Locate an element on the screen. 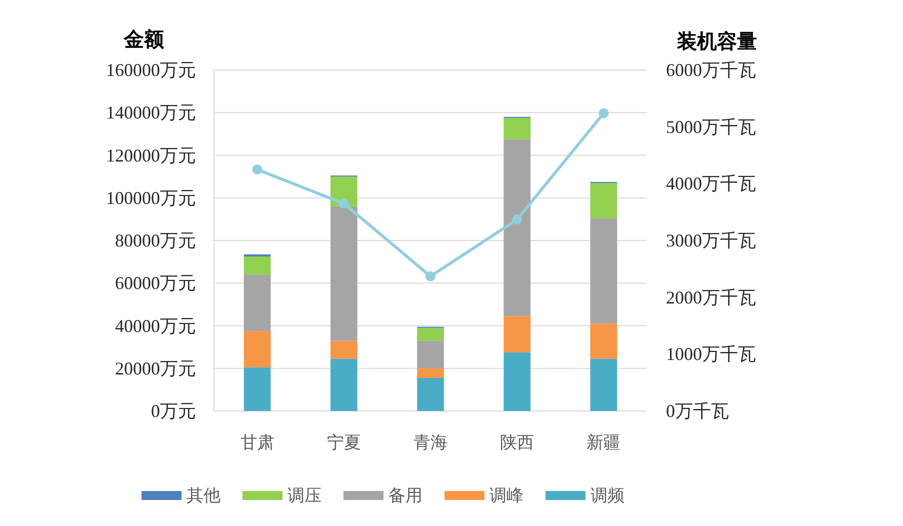  y2-tick-label: 1000万千瓦 is located at coordinates (711, 354).